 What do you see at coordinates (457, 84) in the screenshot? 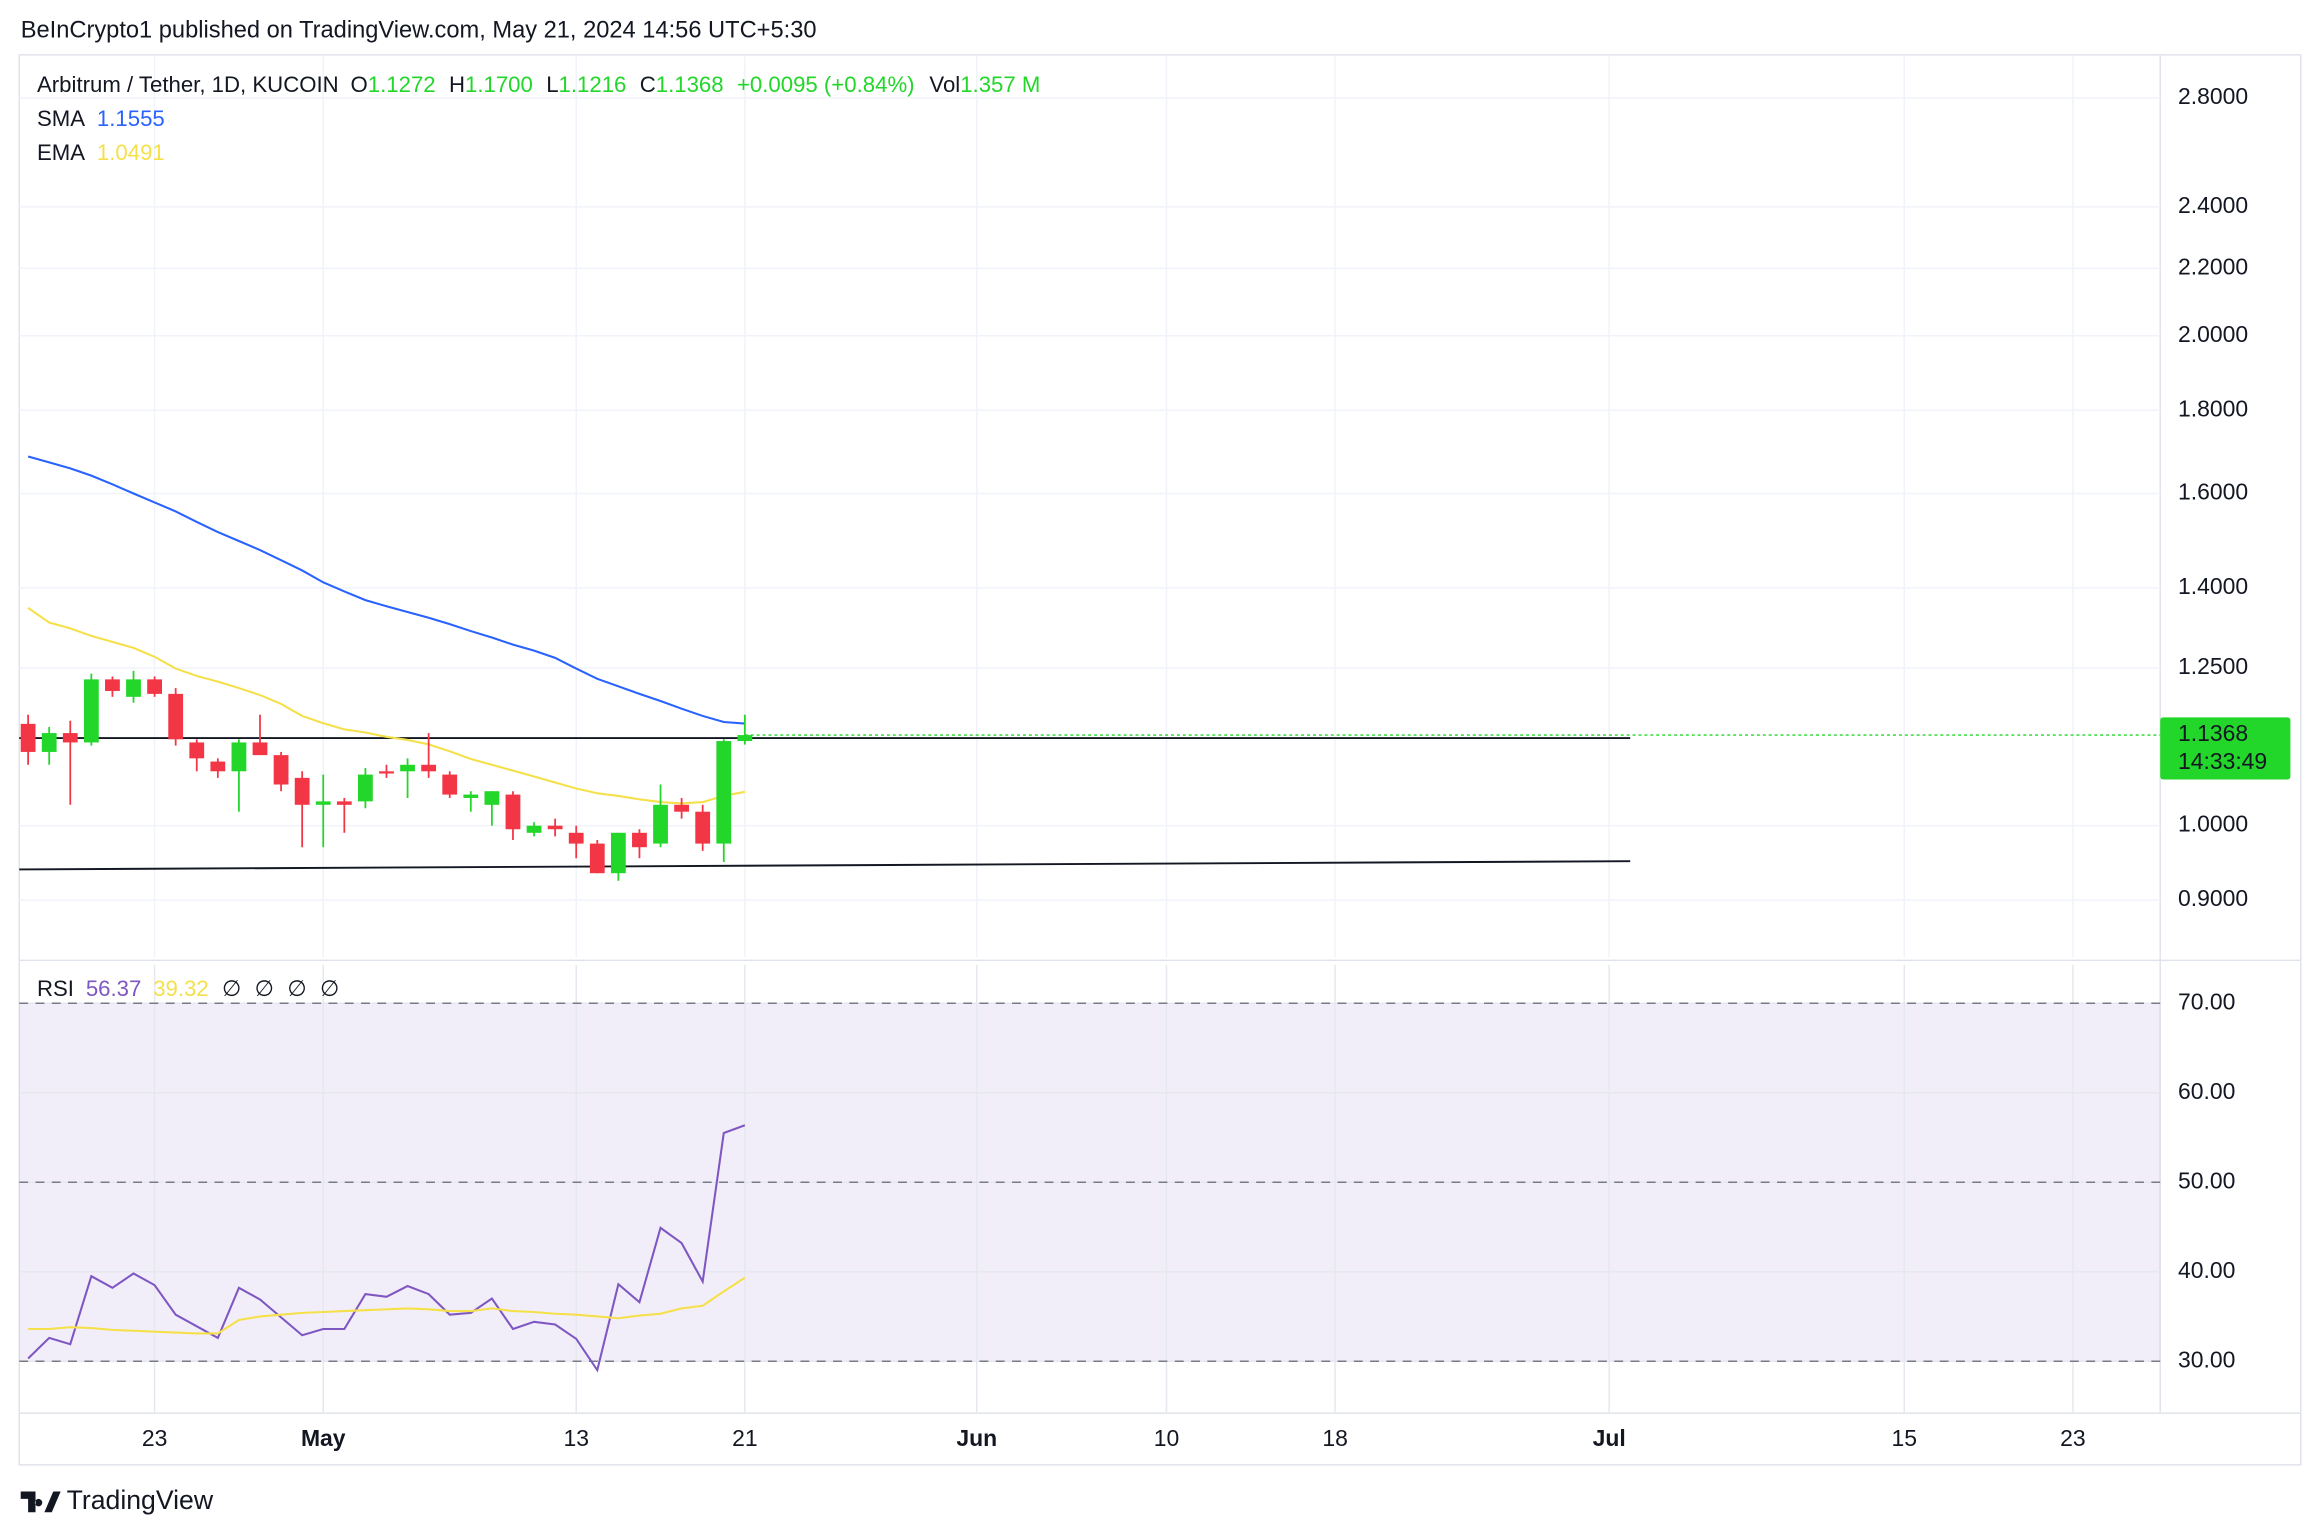
I see `legend-ohlc-label: H` at bounding box center [457, 84].